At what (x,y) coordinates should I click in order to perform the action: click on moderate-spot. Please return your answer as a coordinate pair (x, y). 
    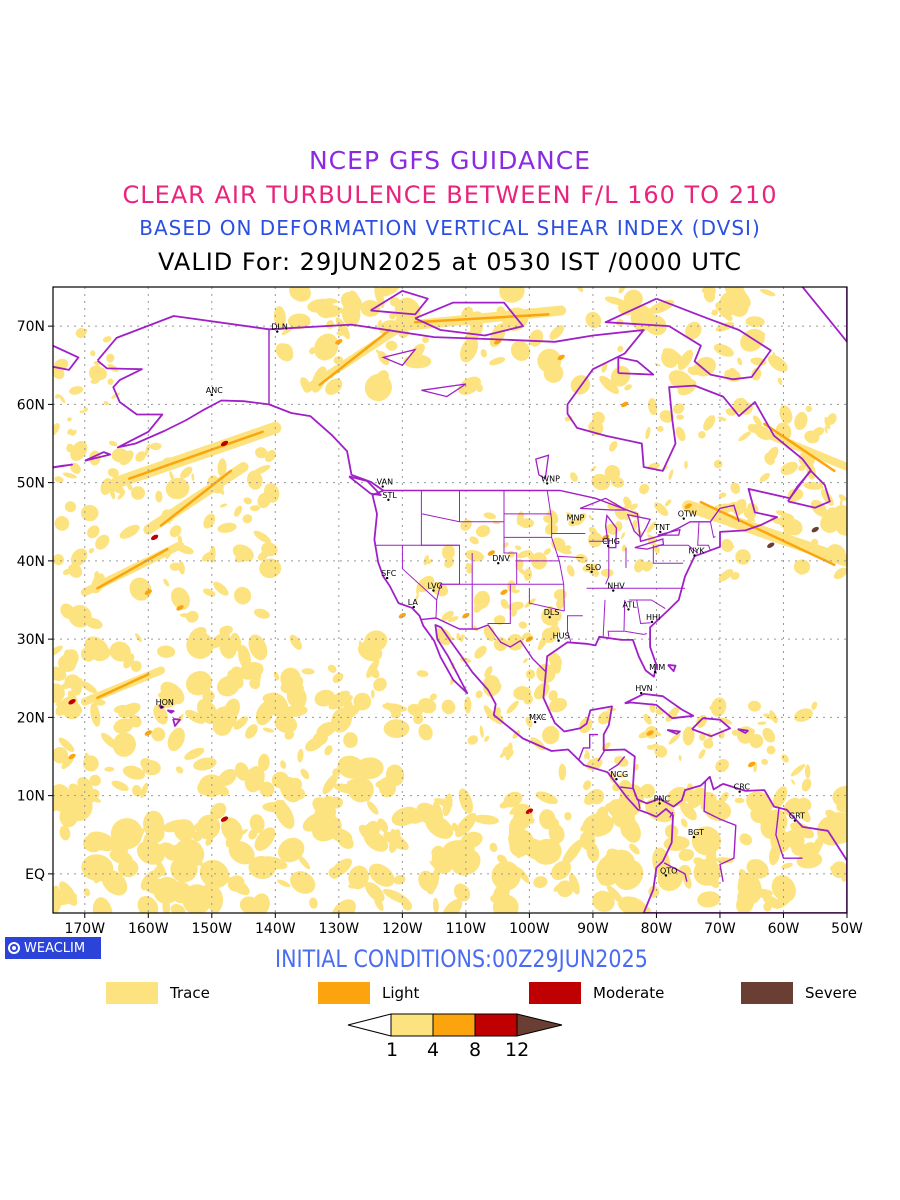
    Looking at the image, I should click on (529, 811).